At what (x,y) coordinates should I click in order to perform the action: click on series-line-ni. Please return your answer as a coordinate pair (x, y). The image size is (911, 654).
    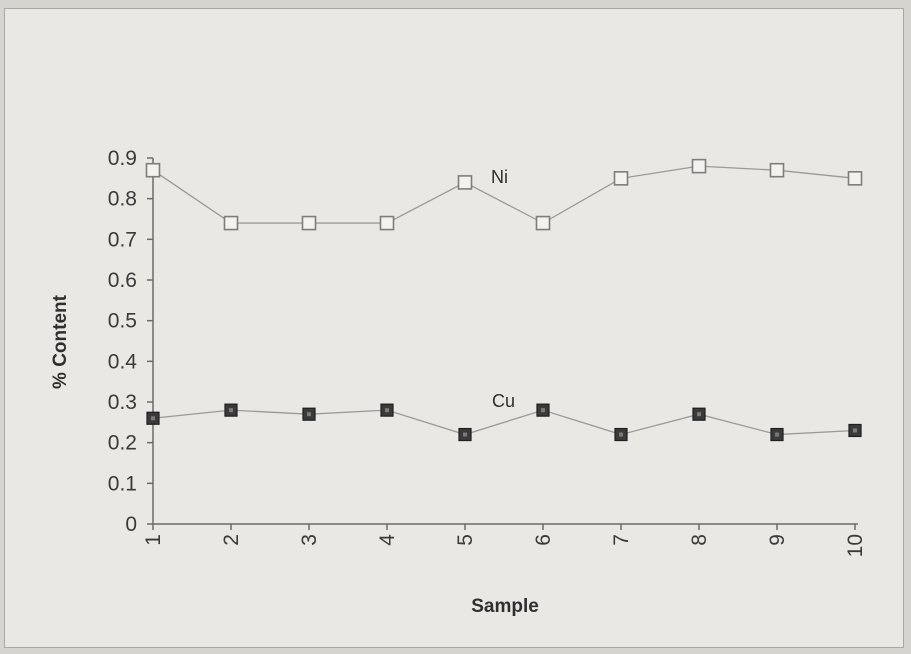
    Looking at the image, I should click on (504, 194).